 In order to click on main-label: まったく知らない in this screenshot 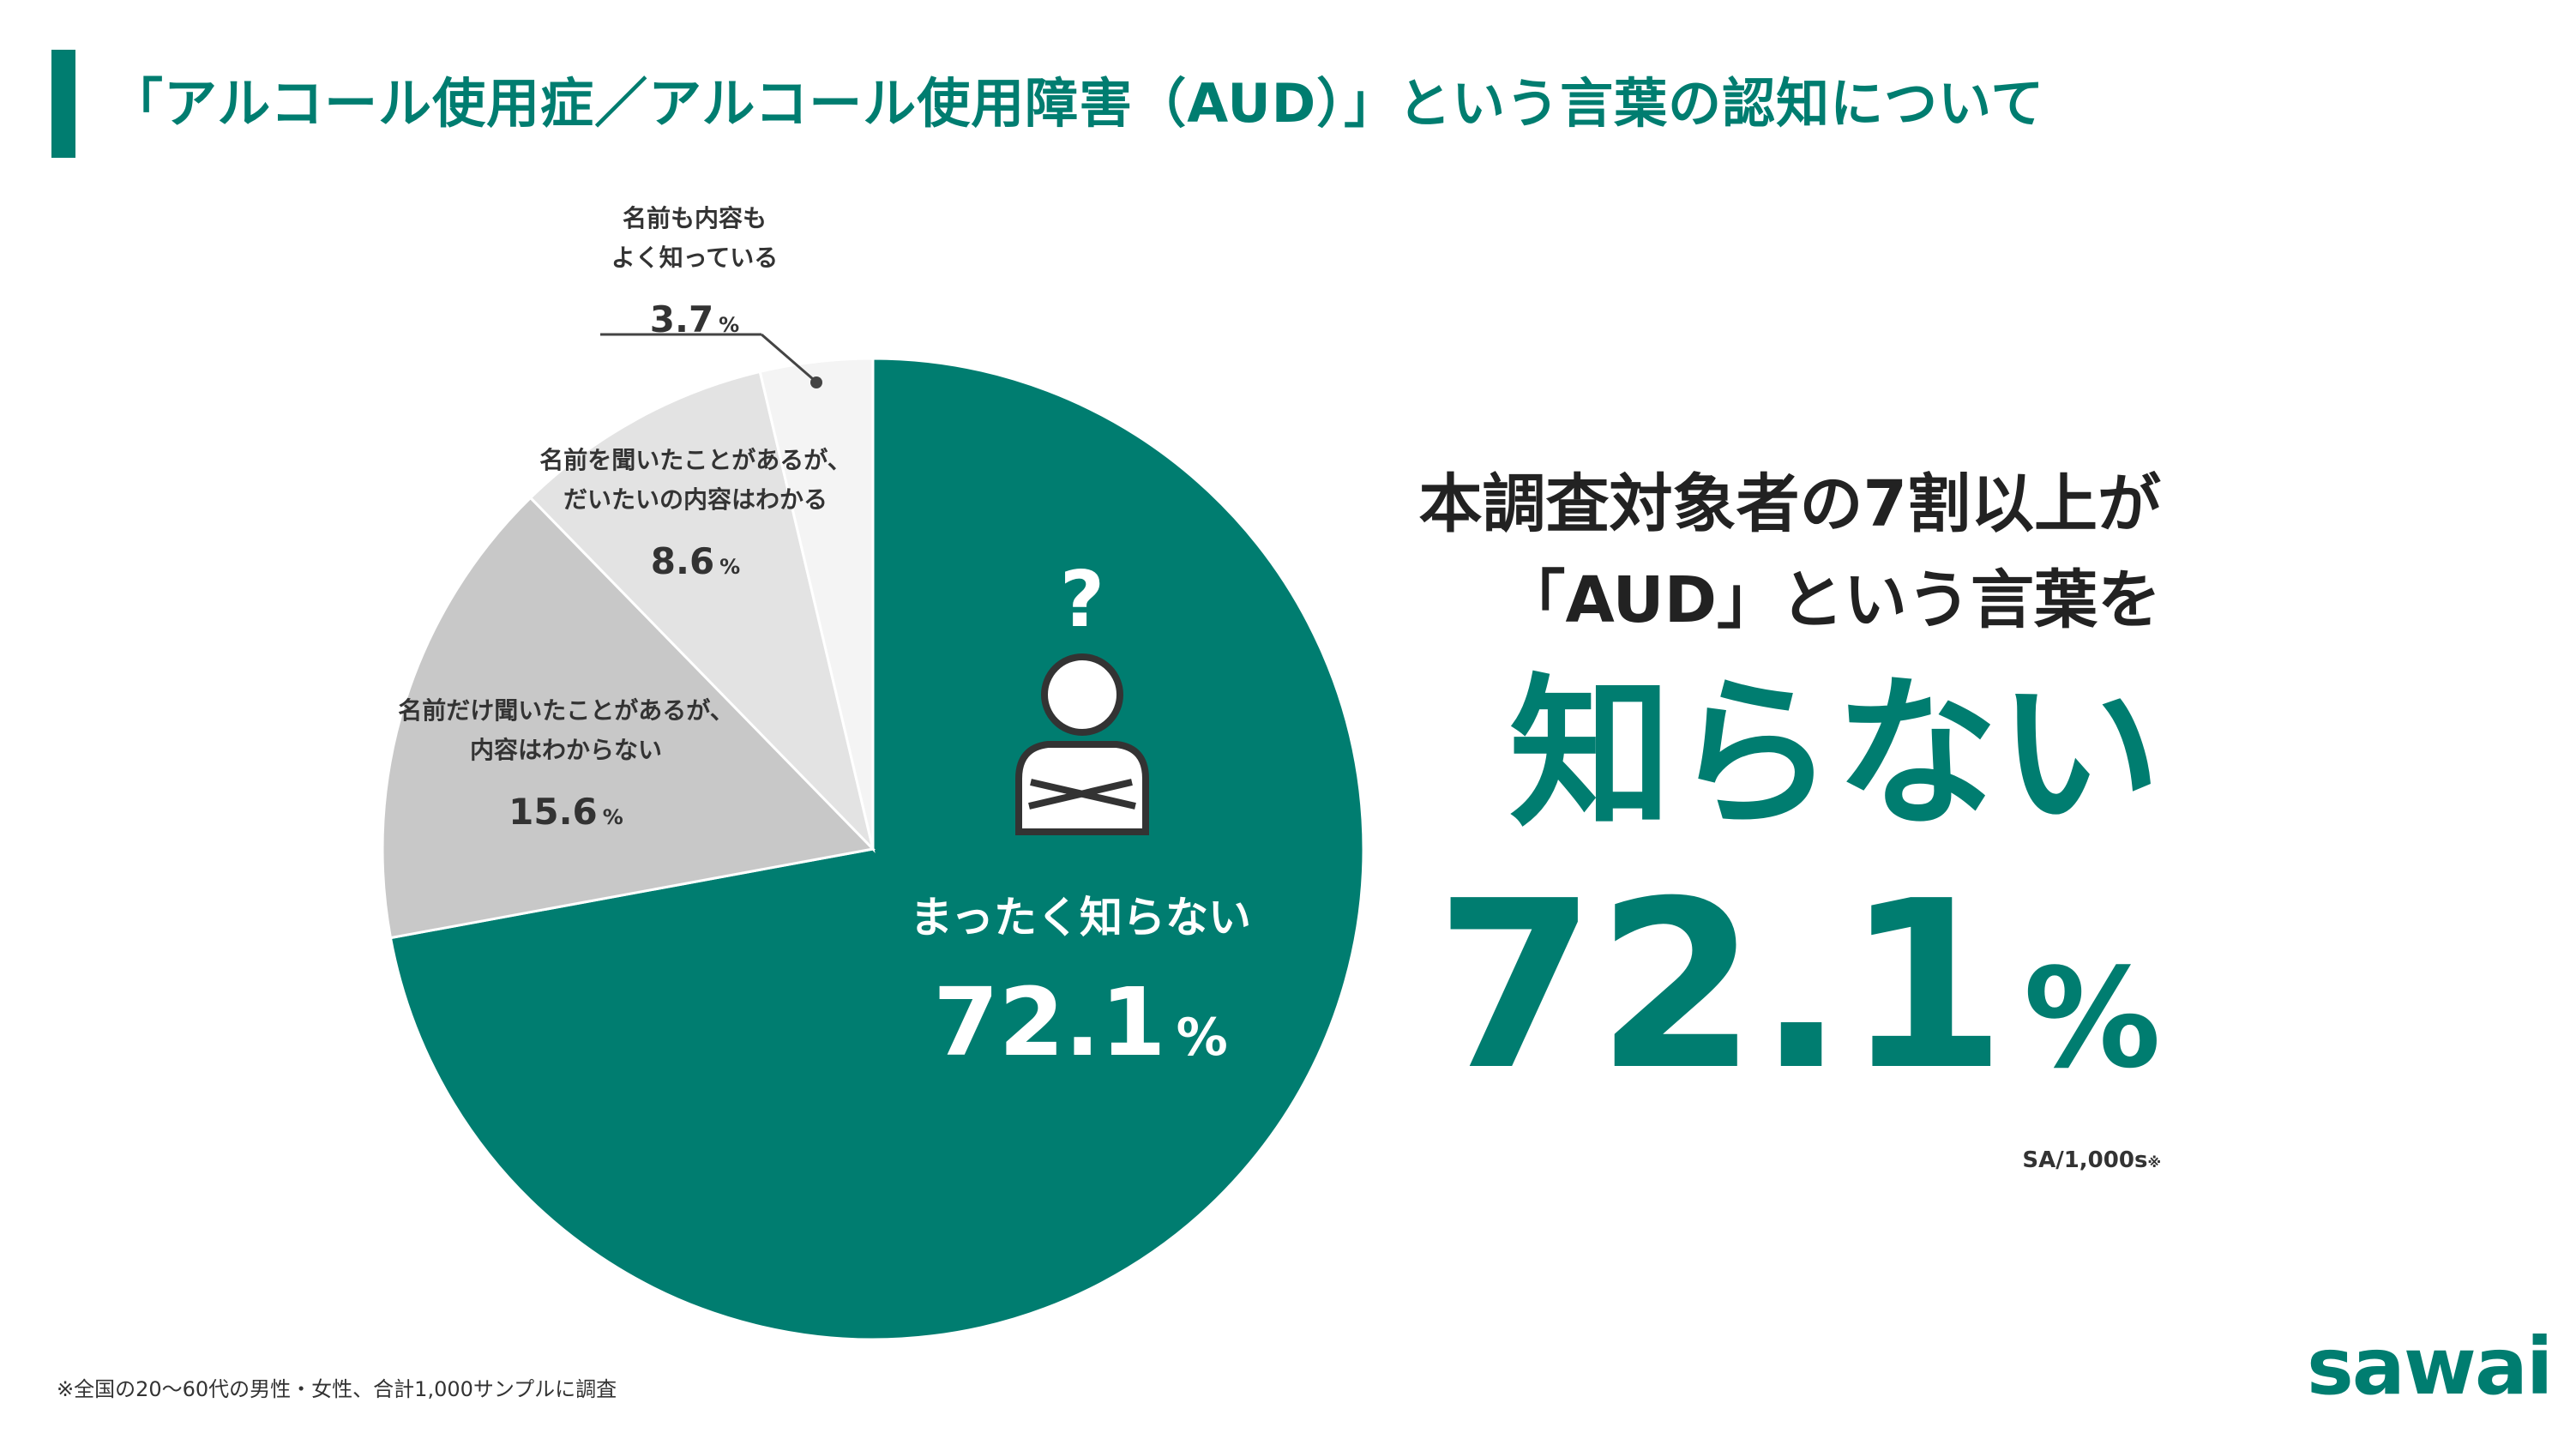, I will do `click(1080, 918)`.